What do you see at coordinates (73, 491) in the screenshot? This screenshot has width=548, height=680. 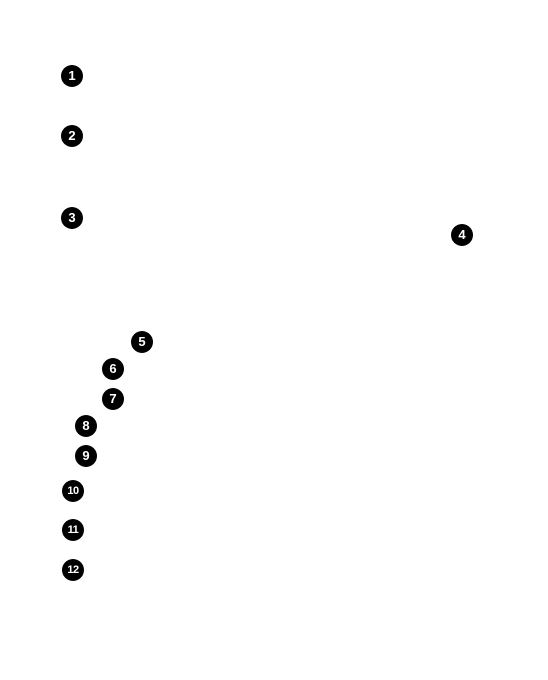 I see `callout-marker-10: 10` at bounding box center [73, 491].